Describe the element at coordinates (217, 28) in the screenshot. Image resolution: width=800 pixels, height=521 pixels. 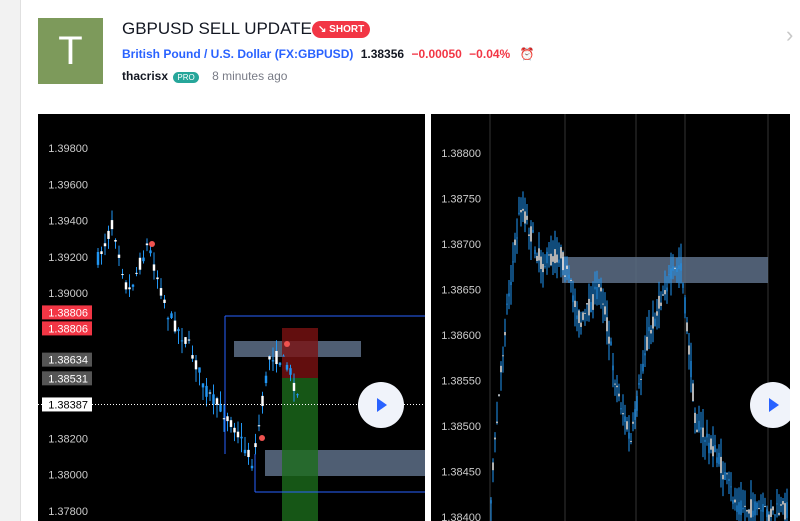
I see `idea-title: GBPUSD SELL UPDATE` at that location.